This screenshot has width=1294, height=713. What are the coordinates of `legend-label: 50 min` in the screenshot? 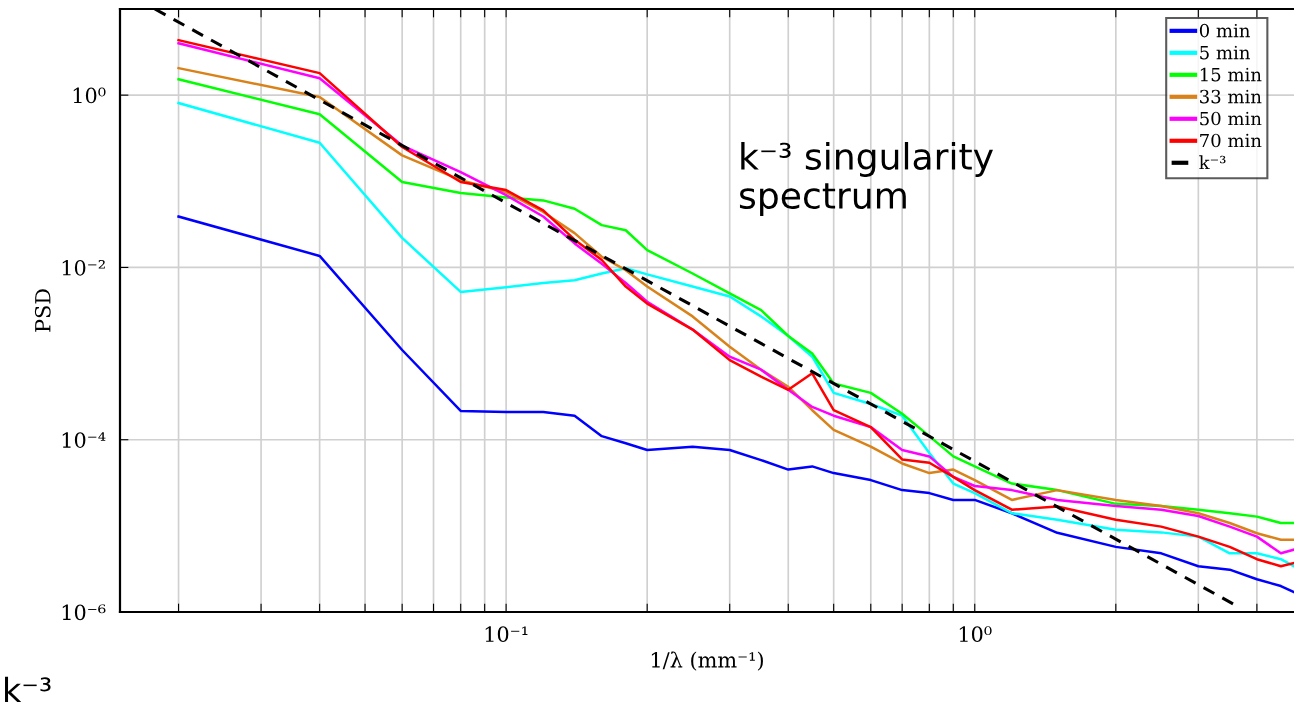 It's located at (1231, 118).